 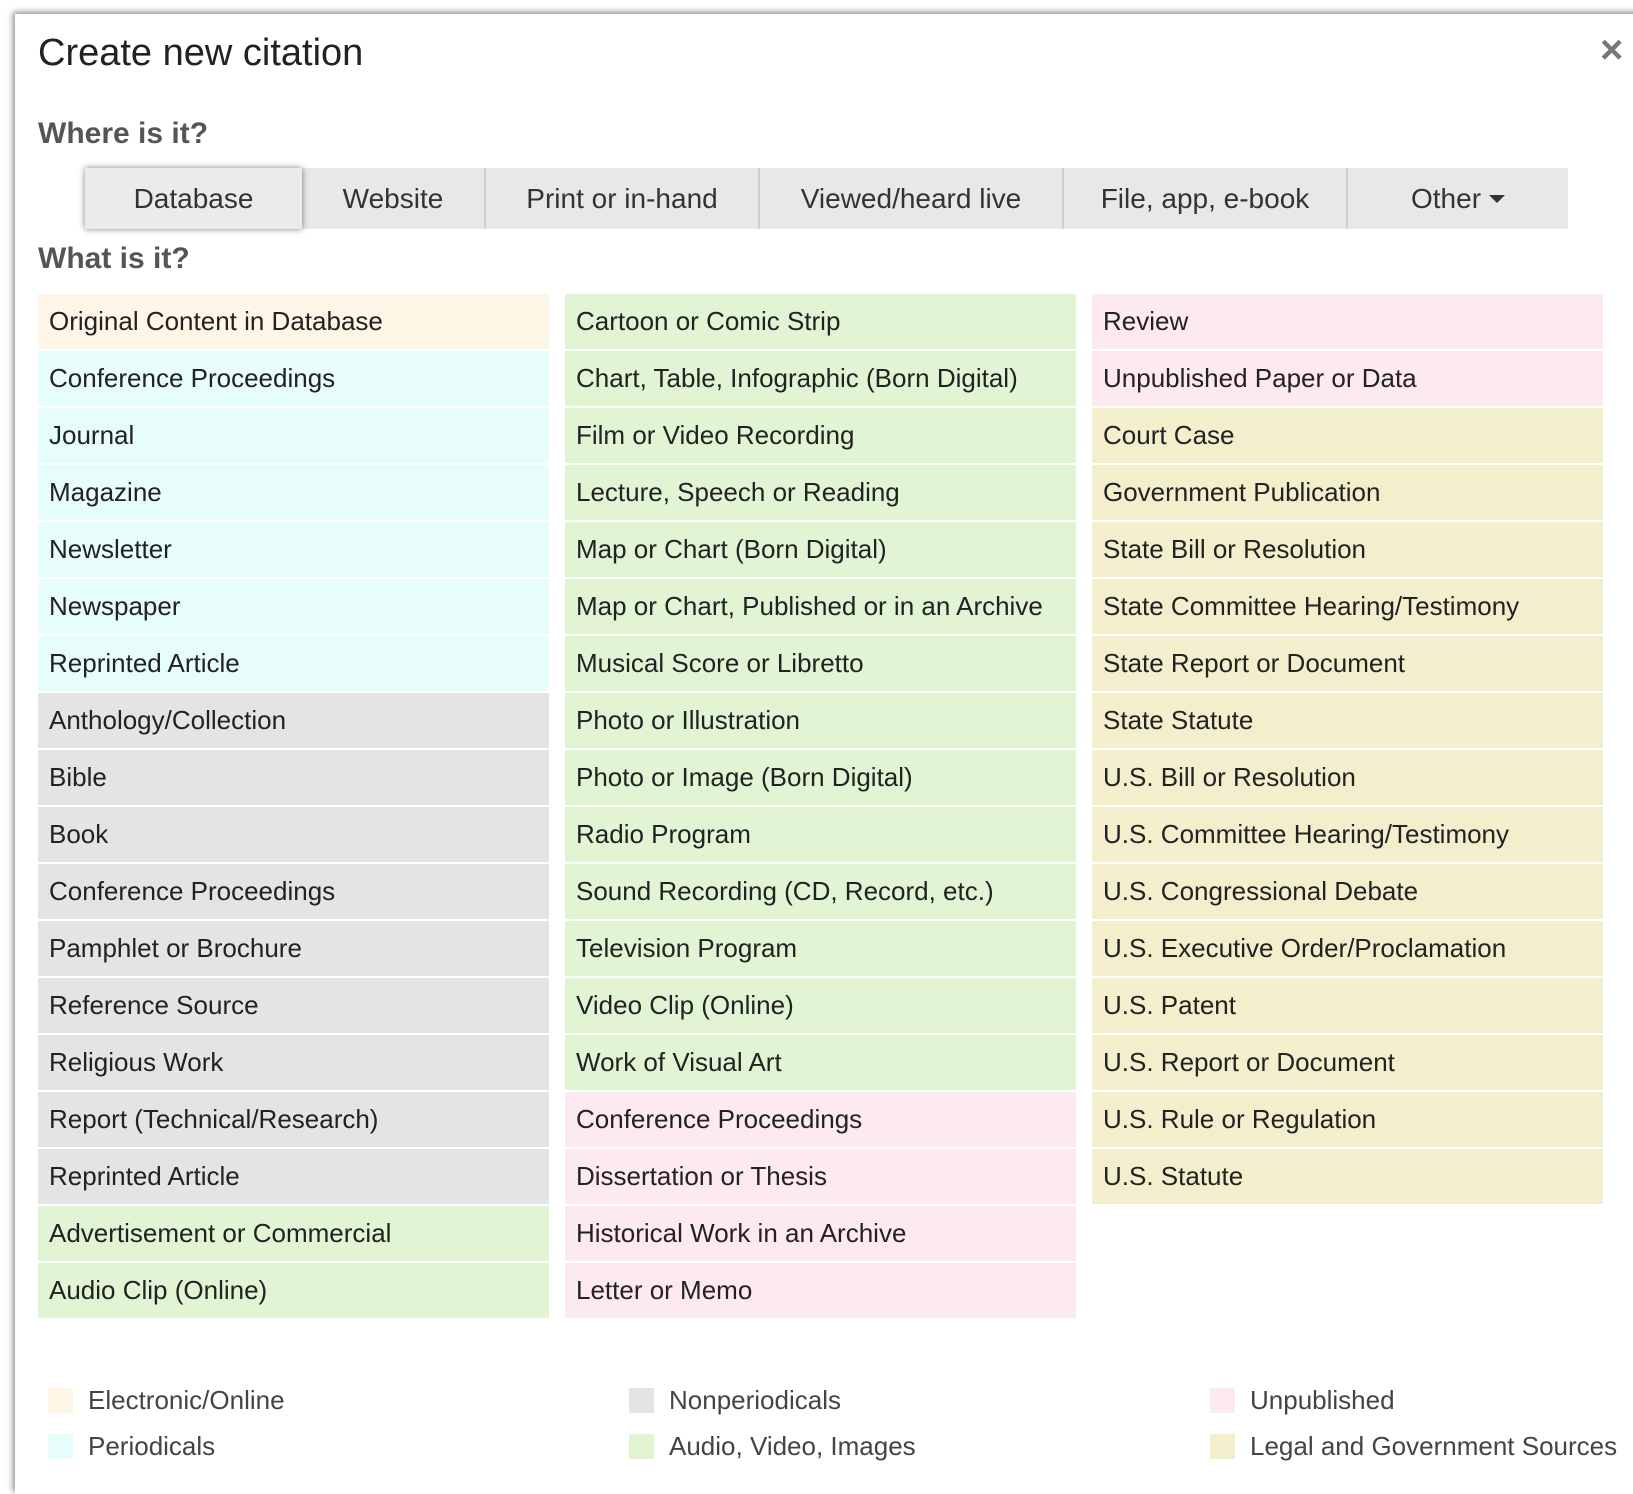 What do you see at coordinates (152, 1445) in the screenshot?
I see `legend-label: Periodicals` at bounding box center [152, 1445].